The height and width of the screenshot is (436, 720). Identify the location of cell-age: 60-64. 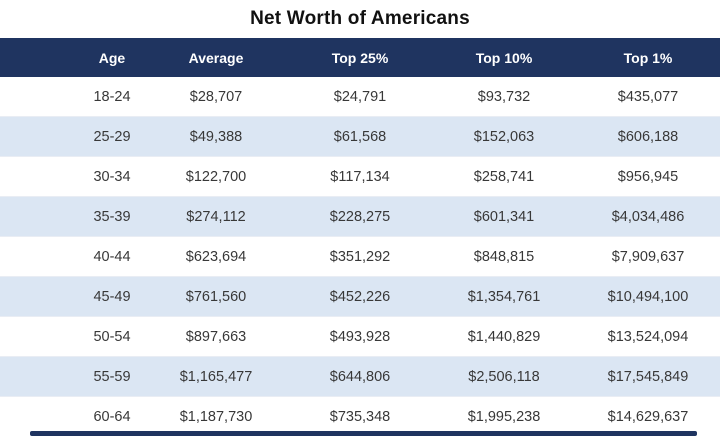
(112, 416).